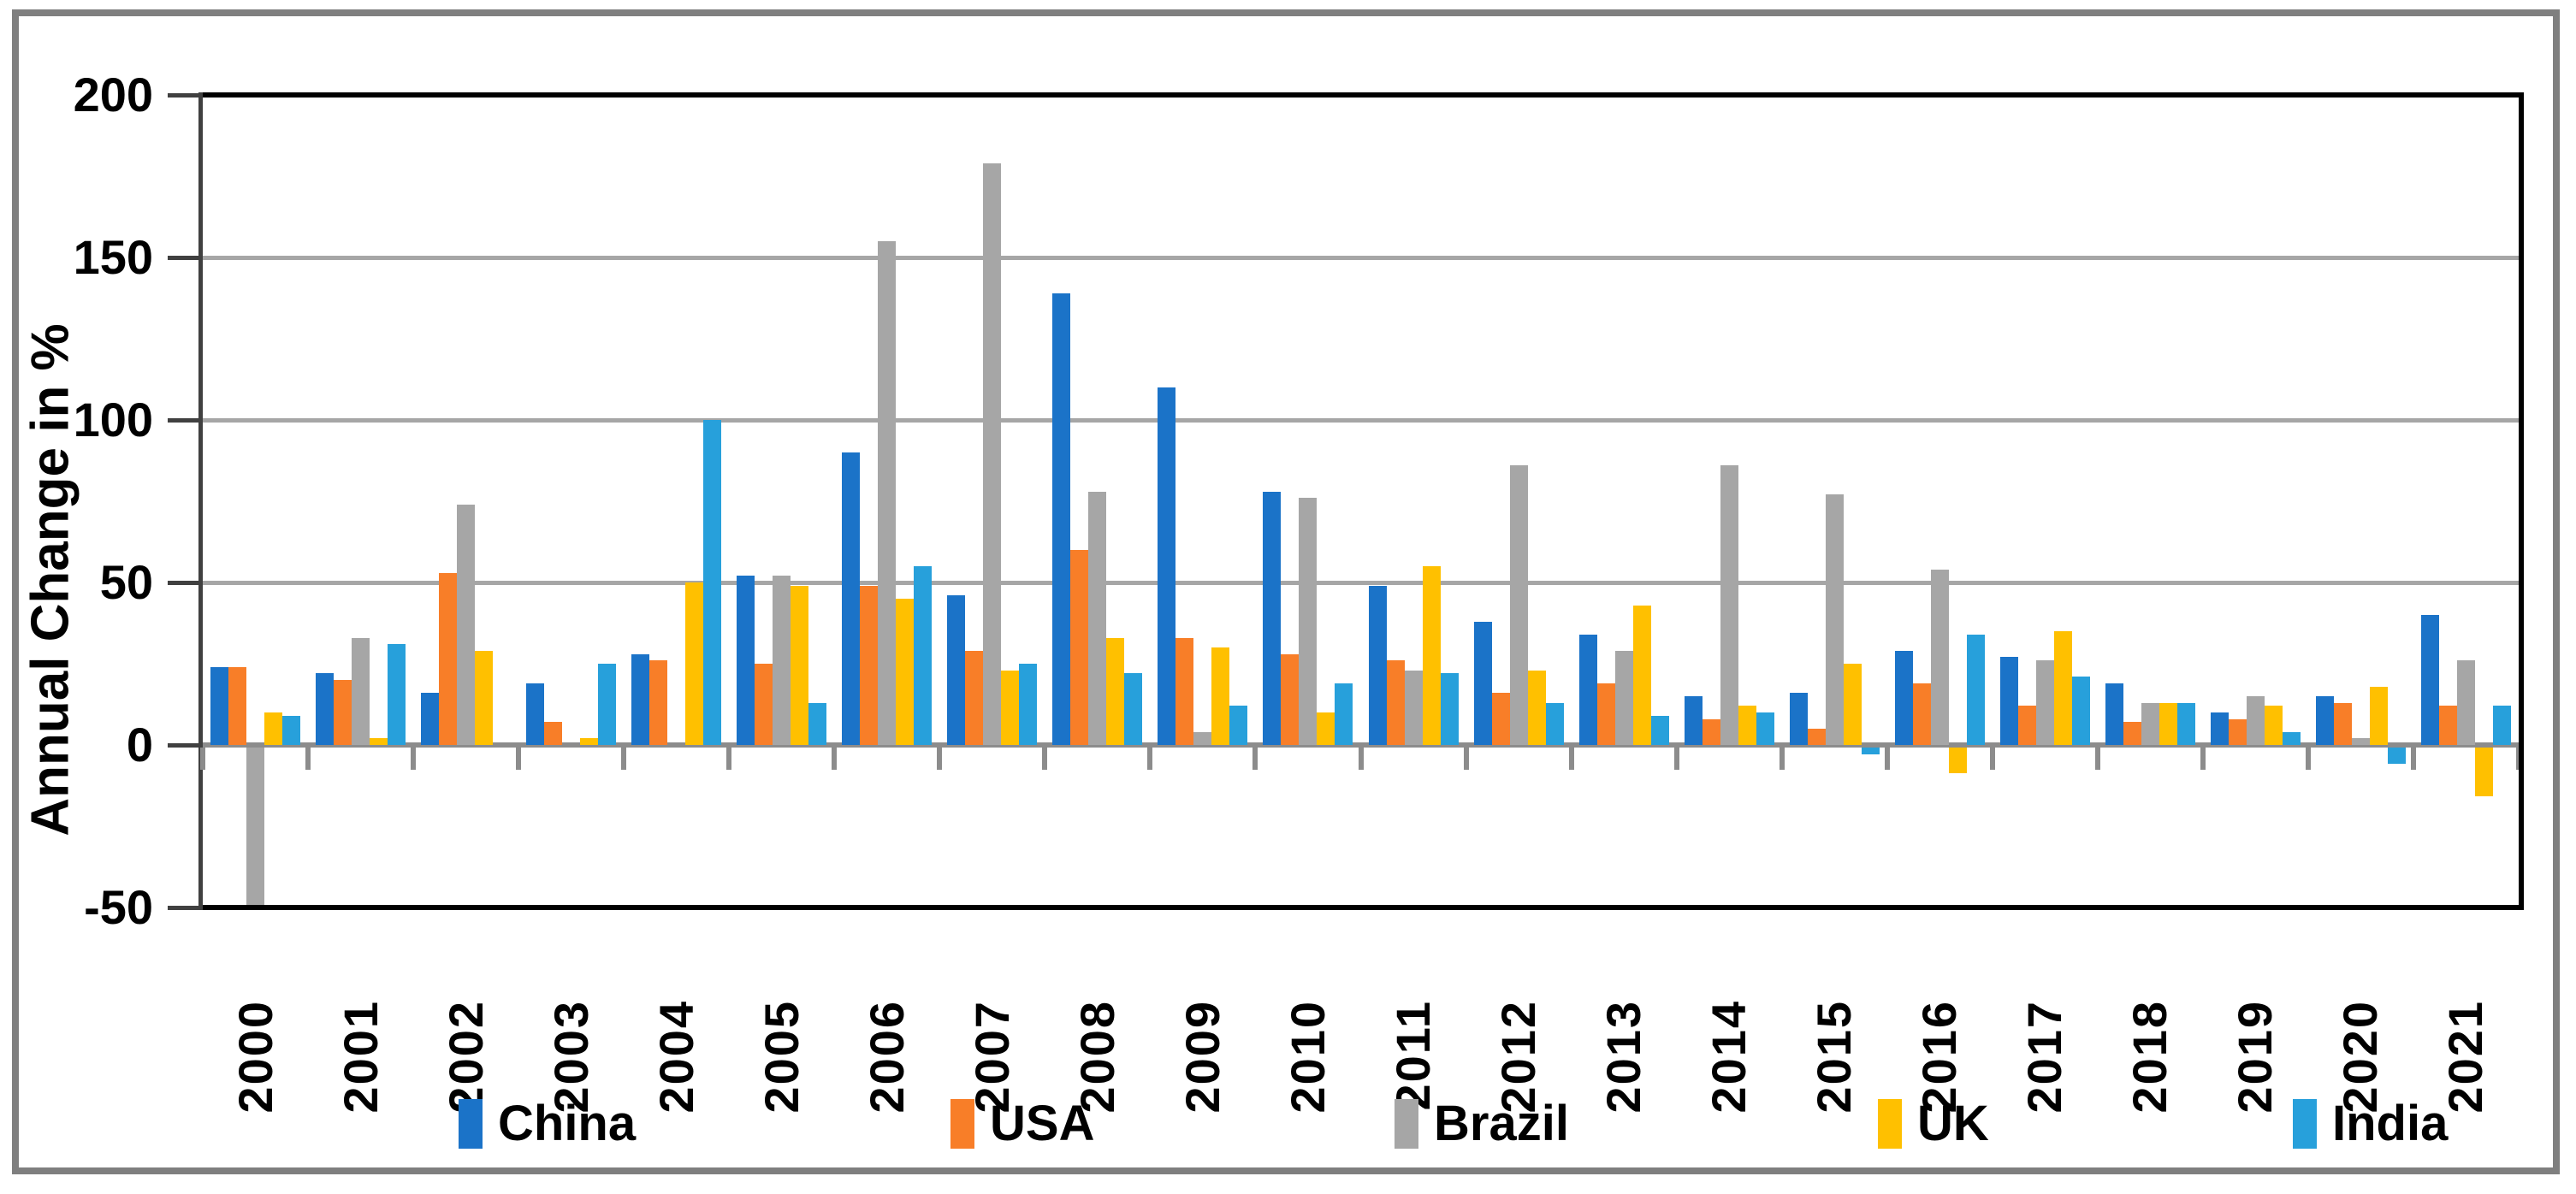 The height and width of the screenshot is (1194, 2576). I want to click on bar-uk-2009, so click(1220, 696).